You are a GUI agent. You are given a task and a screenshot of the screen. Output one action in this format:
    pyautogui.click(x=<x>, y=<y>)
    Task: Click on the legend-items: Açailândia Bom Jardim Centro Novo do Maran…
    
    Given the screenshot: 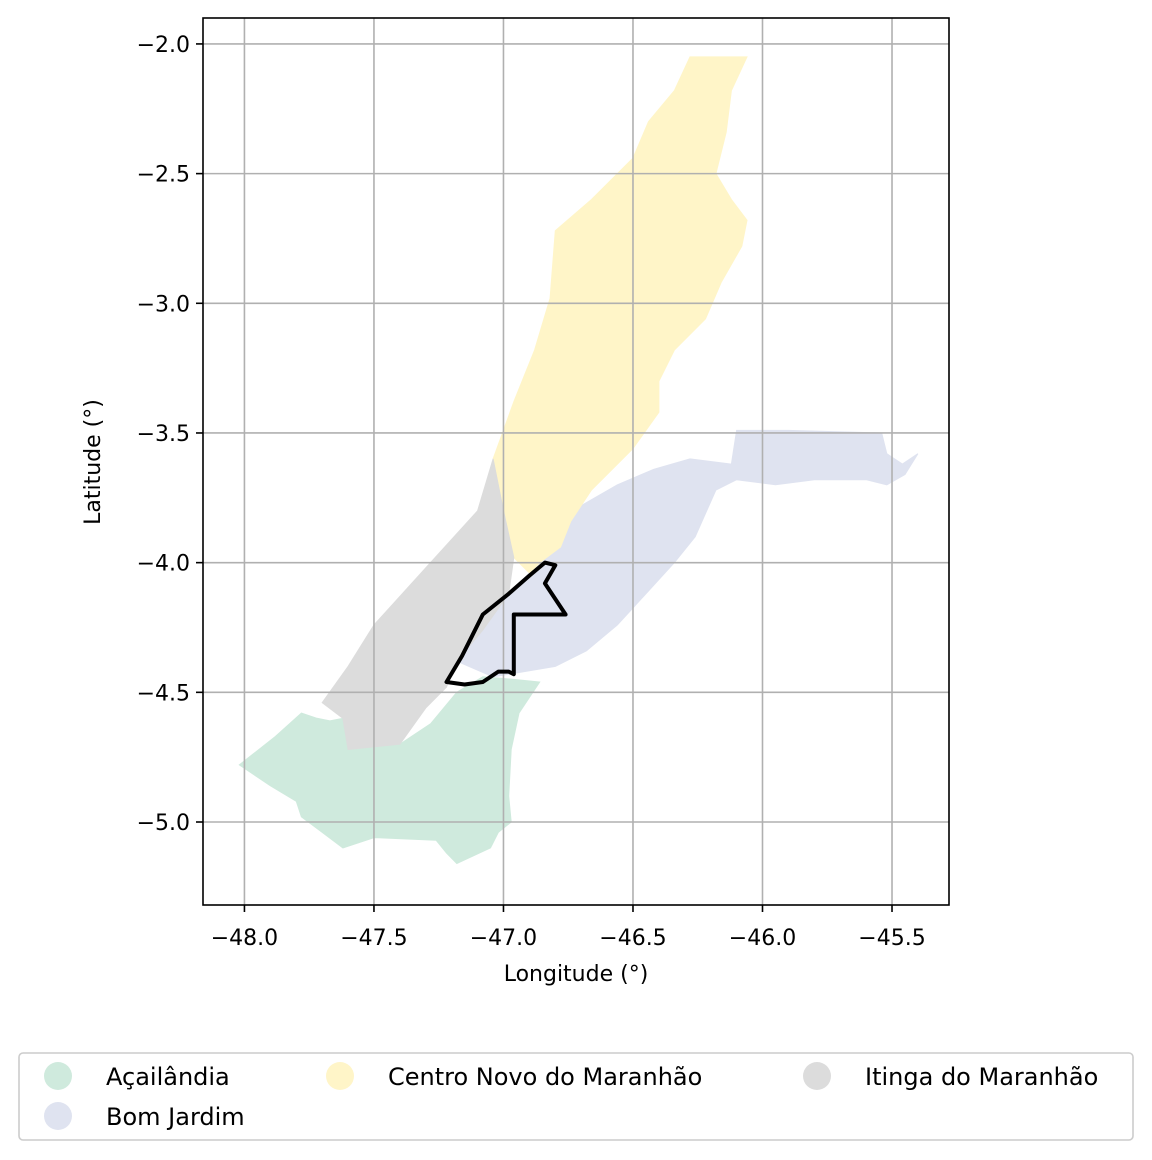 What is the action you would take?
    pyautogui.click(x=571, y=1096)
    